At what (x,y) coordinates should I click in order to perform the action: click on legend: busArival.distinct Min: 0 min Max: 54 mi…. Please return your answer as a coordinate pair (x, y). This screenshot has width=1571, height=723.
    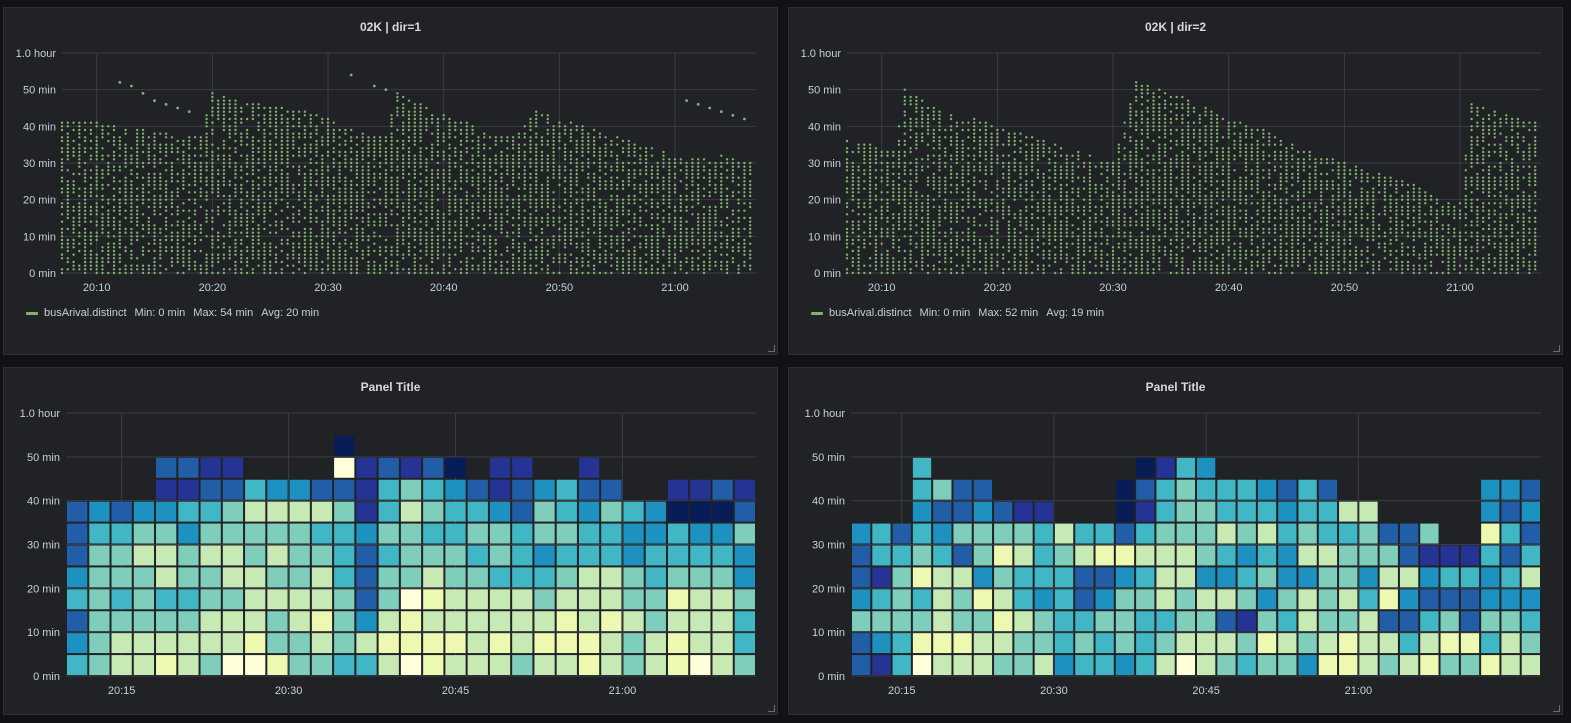
    Looking at the image, I should click on (172, 313).